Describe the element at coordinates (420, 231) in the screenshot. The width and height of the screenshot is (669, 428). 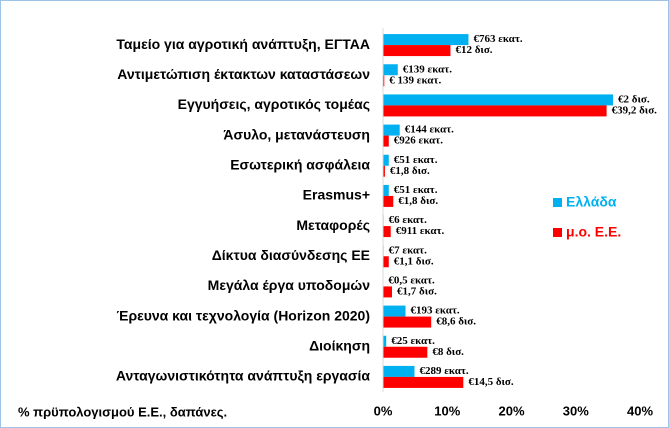
I see `data-label: €911 εκατ.` at that location.